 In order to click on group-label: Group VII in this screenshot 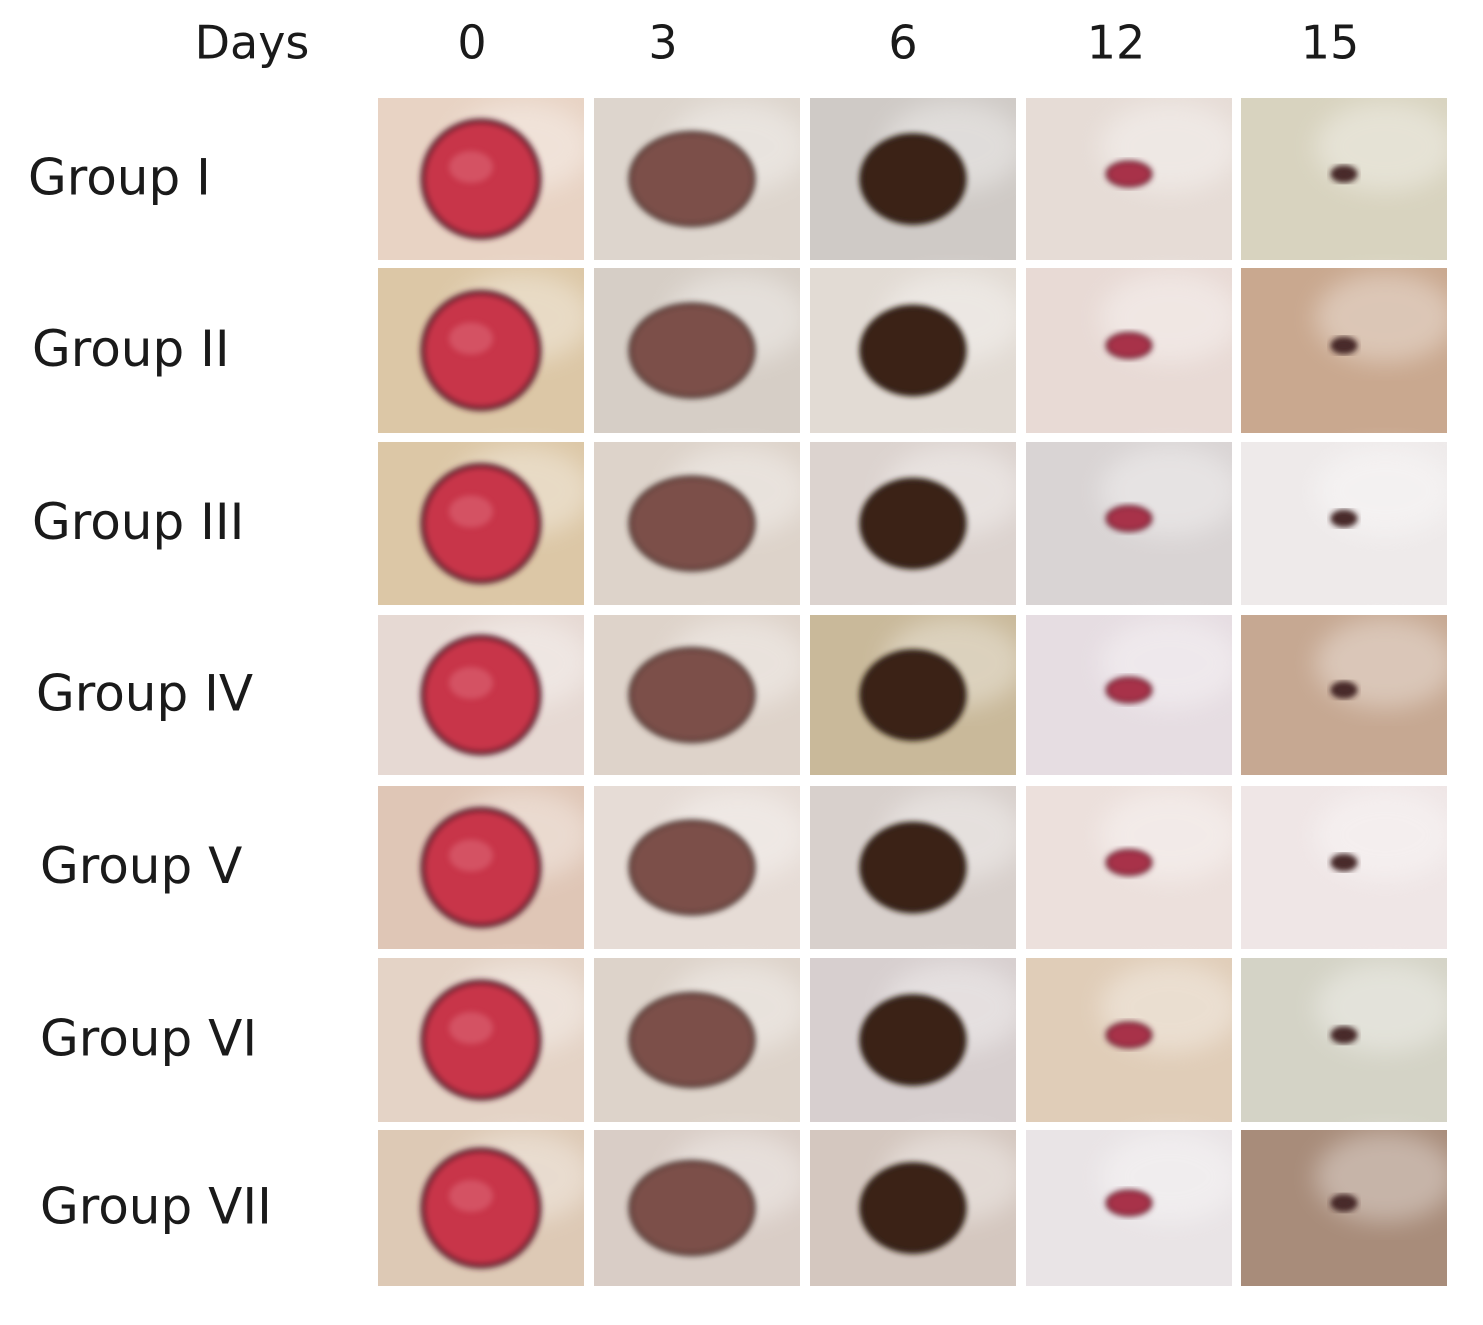, I will do `click(156, 1207)`.